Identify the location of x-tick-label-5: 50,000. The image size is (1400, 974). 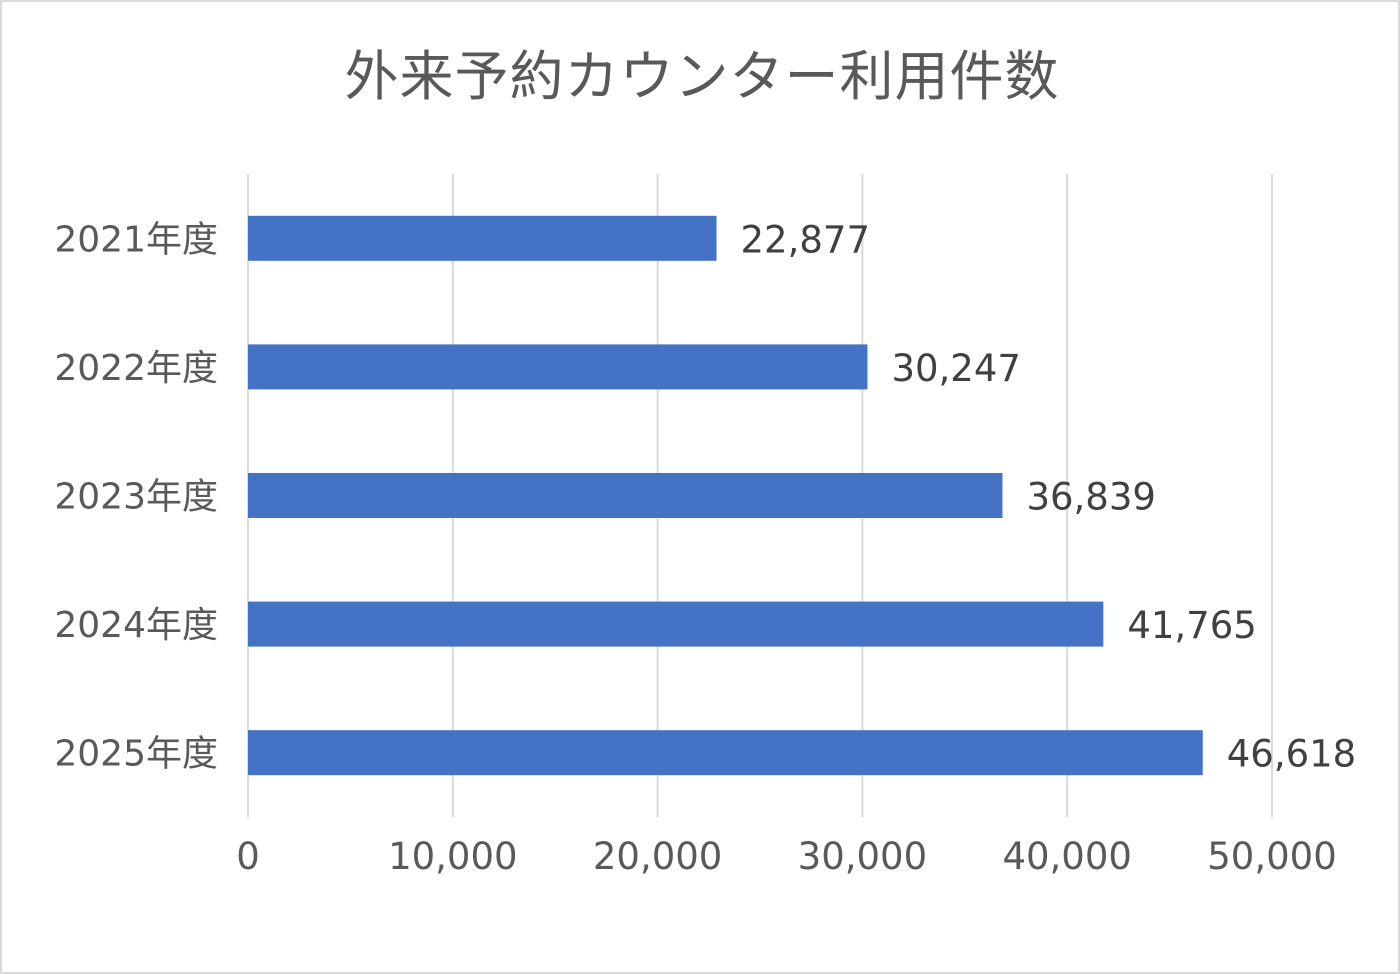
(1271, 856).